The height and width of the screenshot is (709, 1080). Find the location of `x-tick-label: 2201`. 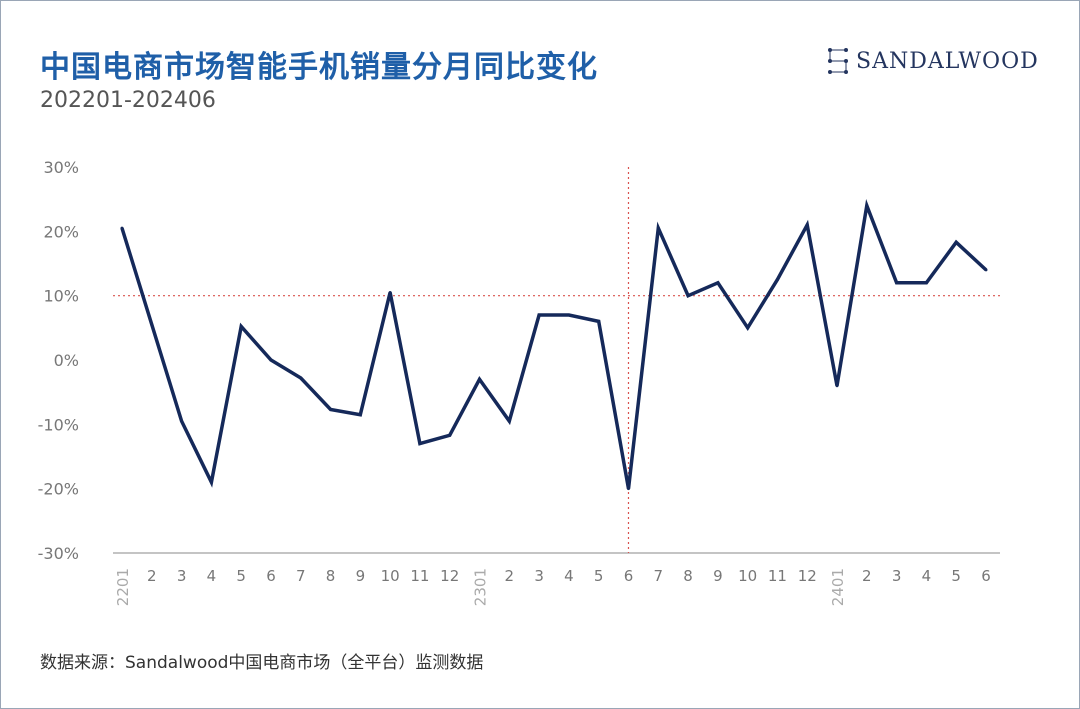

x-tick-label: 2201 is located at coordinates (123, 587).